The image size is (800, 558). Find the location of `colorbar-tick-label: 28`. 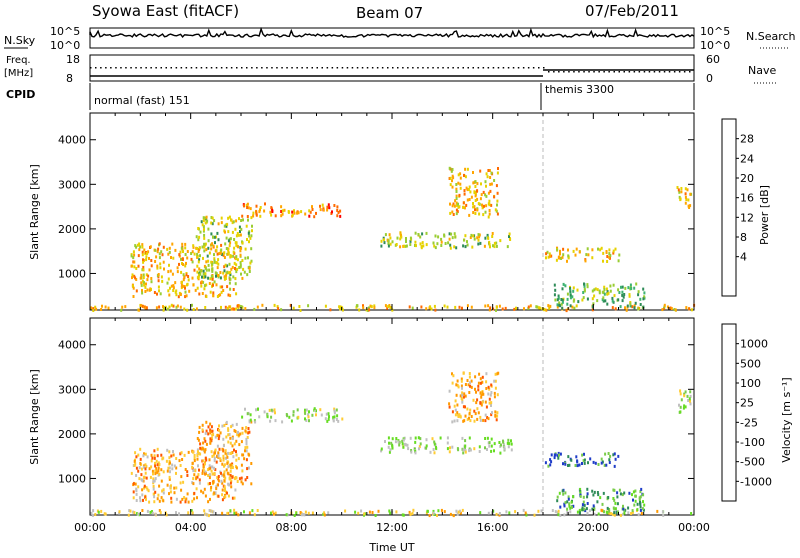

colorbar-tick-label: 28 is located at coordinates (747, 139).